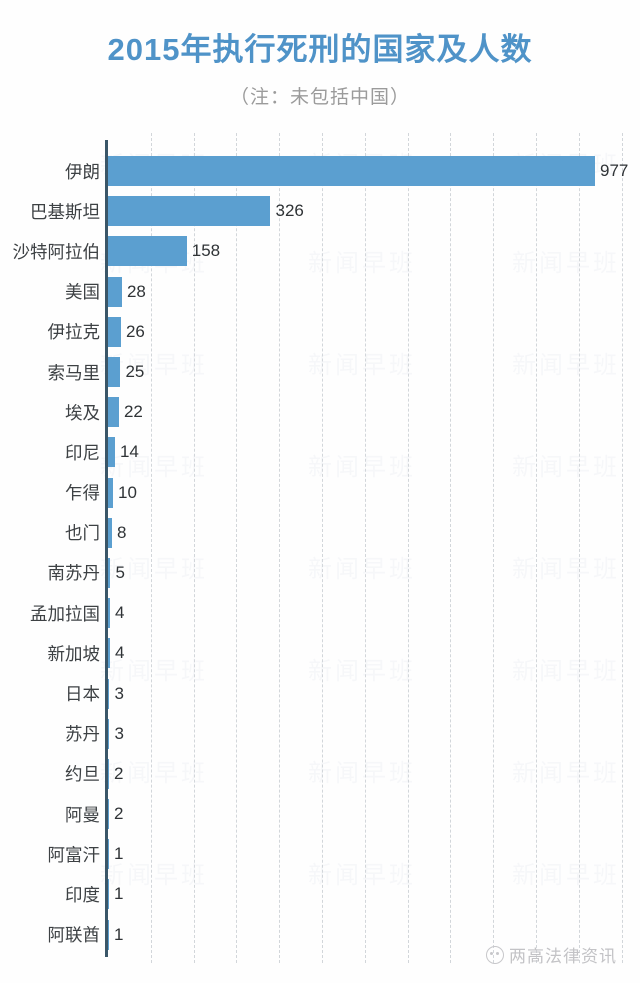 This screenshot has width=640, height=983. I want to click on chart-row: 印尼 14, so click(320, 452).